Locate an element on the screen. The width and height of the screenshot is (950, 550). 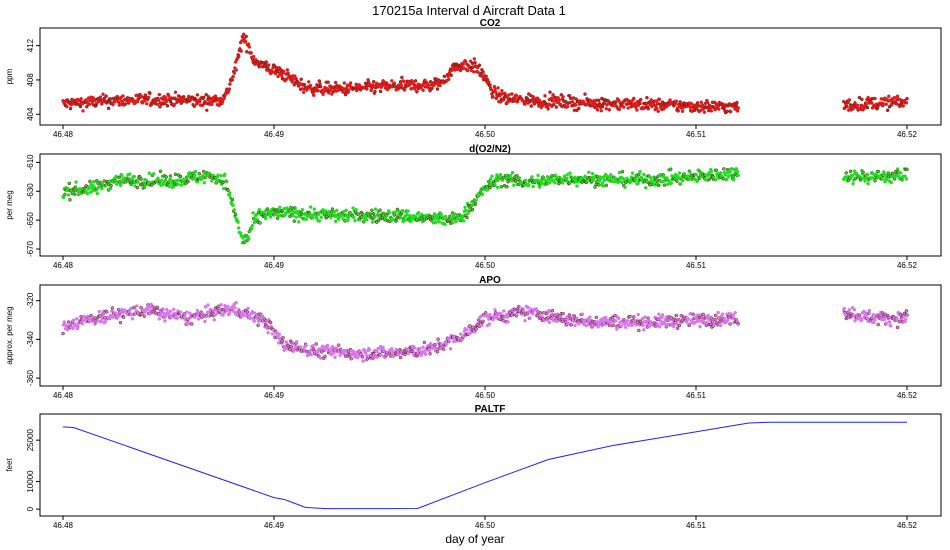
y-axis-label: feet is located at coordinates (9, 465).